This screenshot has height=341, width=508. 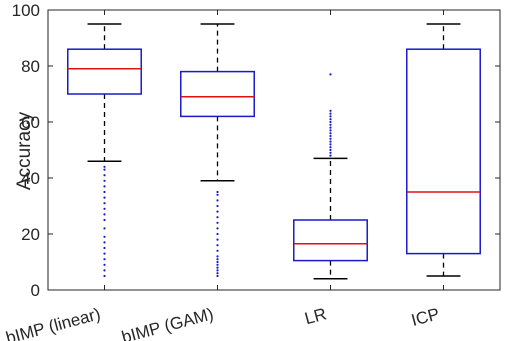 I want to click on x-tick-label: ICP, so click(x=425, y=317).